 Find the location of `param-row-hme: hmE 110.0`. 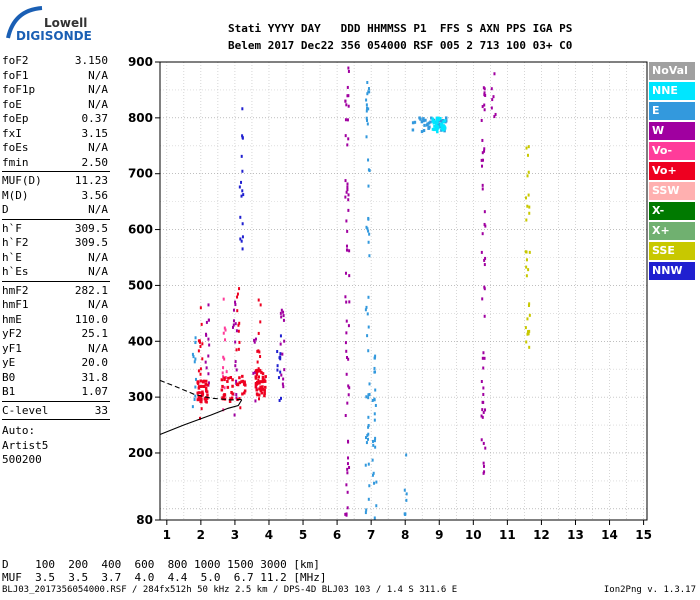

param-row-hme: hmE 110.0 is located at coordinates (55, 320).